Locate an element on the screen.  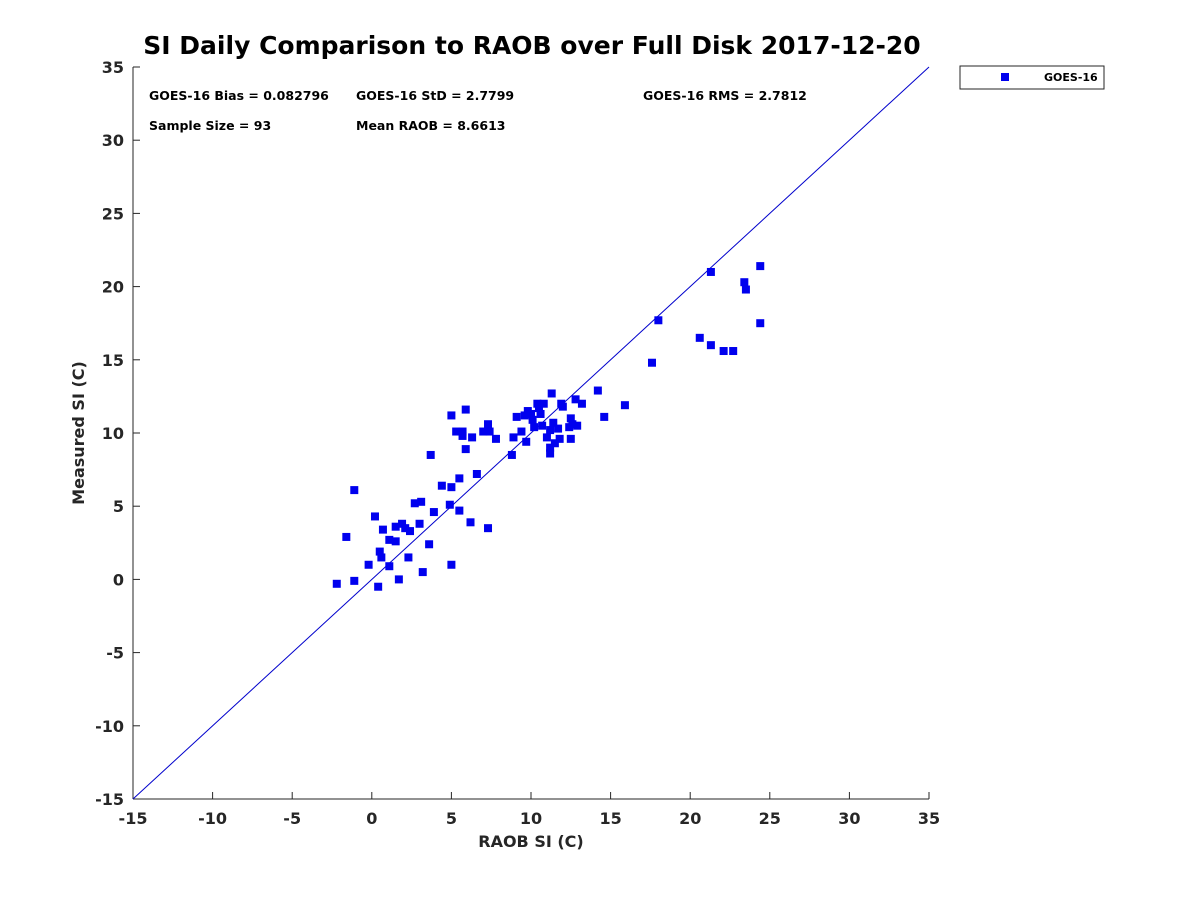
data-points is located at coordinates (548, 426).